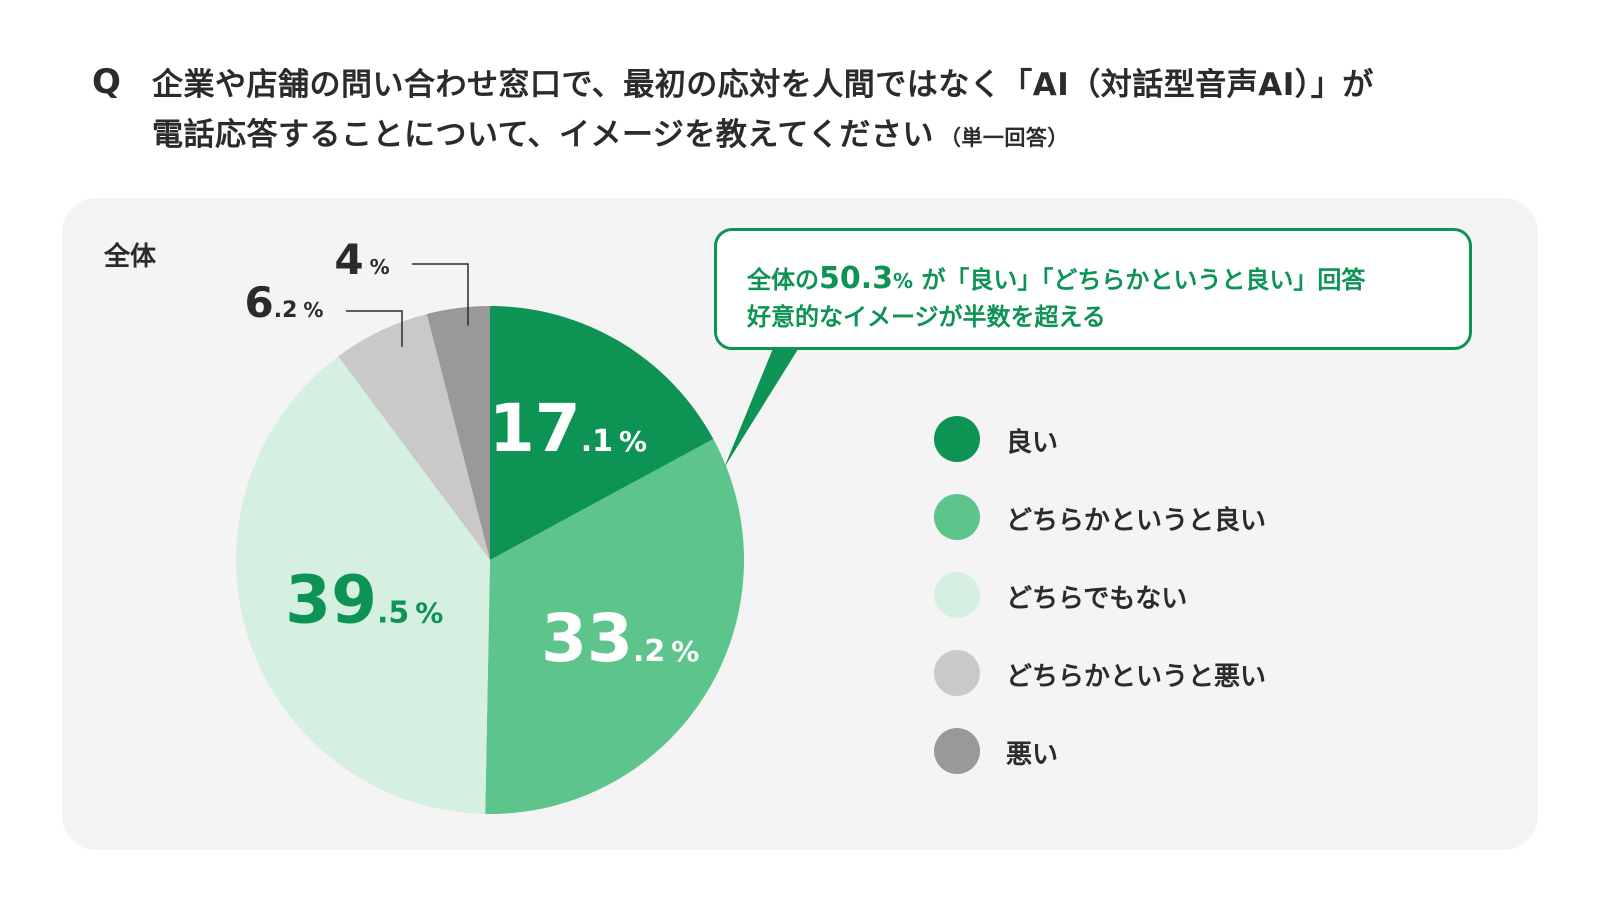 Image resolution: width=1600 pixels, height=900 pixels. What do you see at coordinates (1136, 521) in the screenshot?
I see `legend-label: どちらかというと良い` at bounding box center [1136, 521].